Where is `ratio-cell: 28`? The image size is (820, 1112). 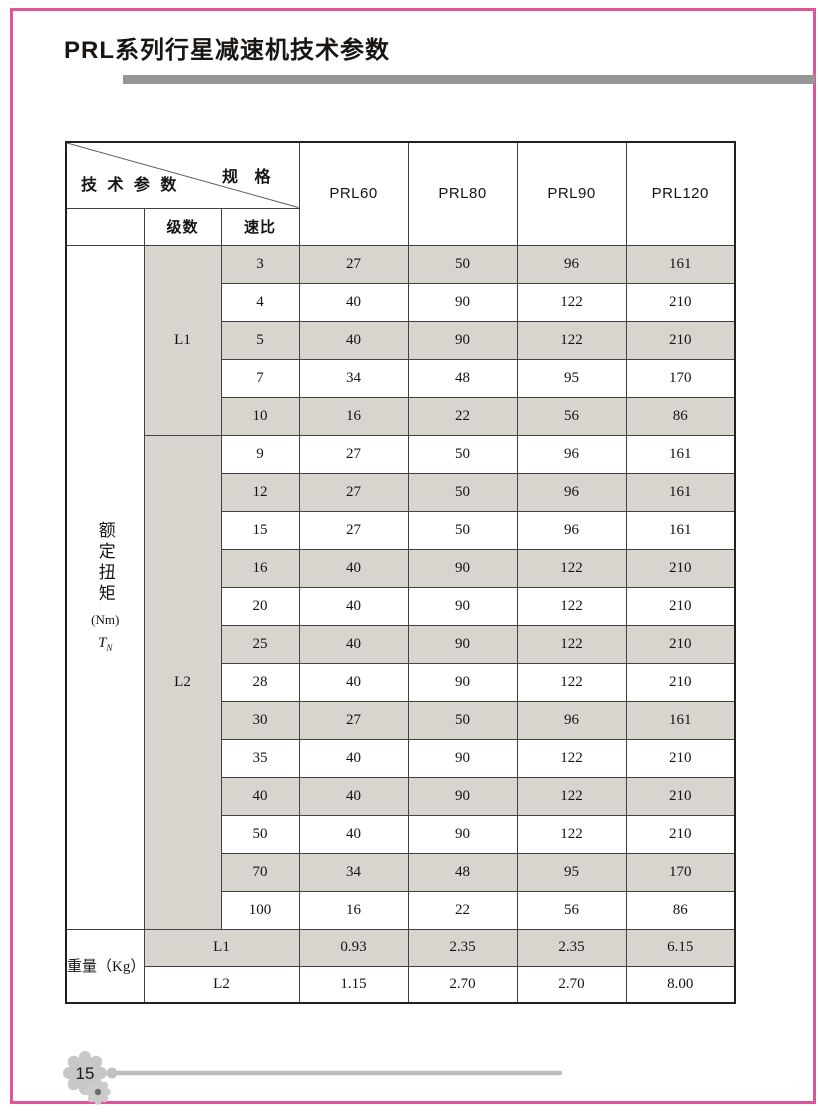 ratio-cell: 28 is located at coordinates (260, 682).